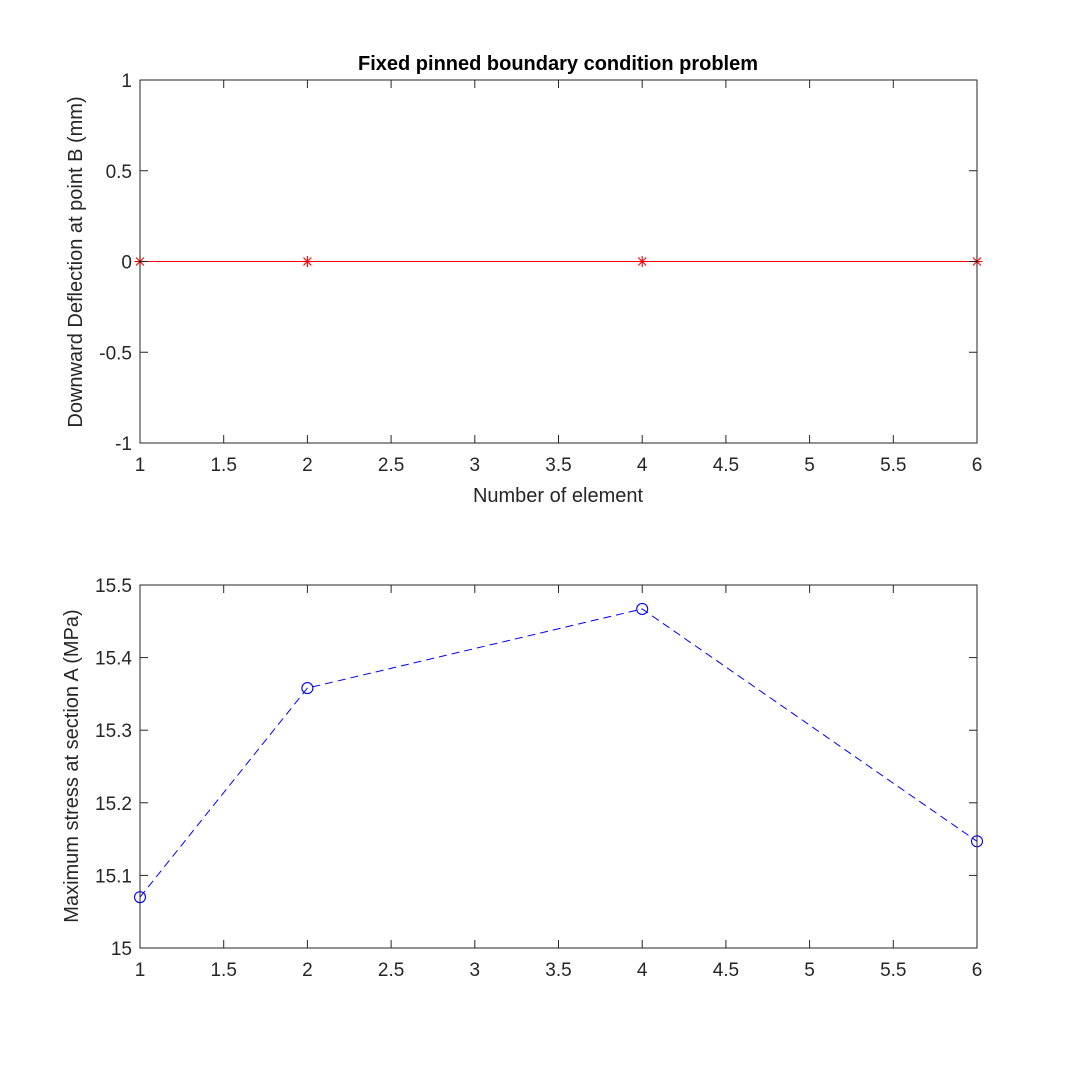 This screenshot has width=1080, height=1066. What do you see at coordinates (113, 876) in the screenshot?
I see `stress-y-tick-label: 15.1` at bounding box center [113, 876].